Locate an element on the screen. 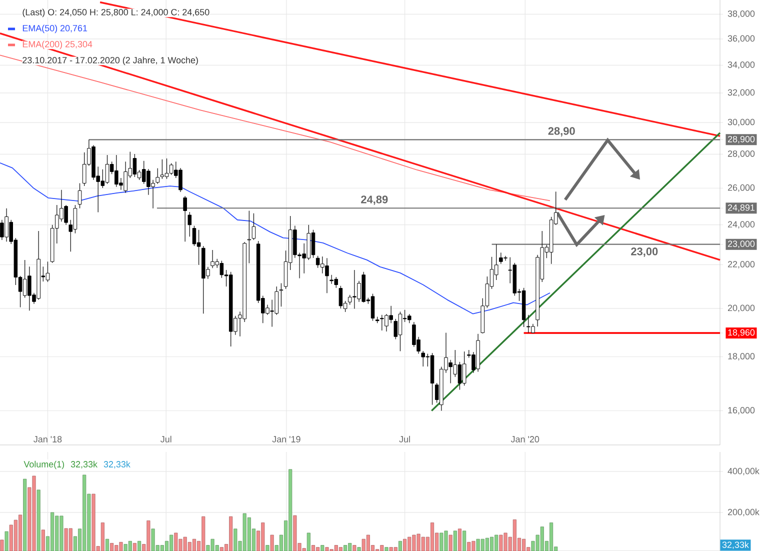 The width and height of the screenshot is (780, 551). x-tick-label: Jan '18 is located at coordinates (48, 439).